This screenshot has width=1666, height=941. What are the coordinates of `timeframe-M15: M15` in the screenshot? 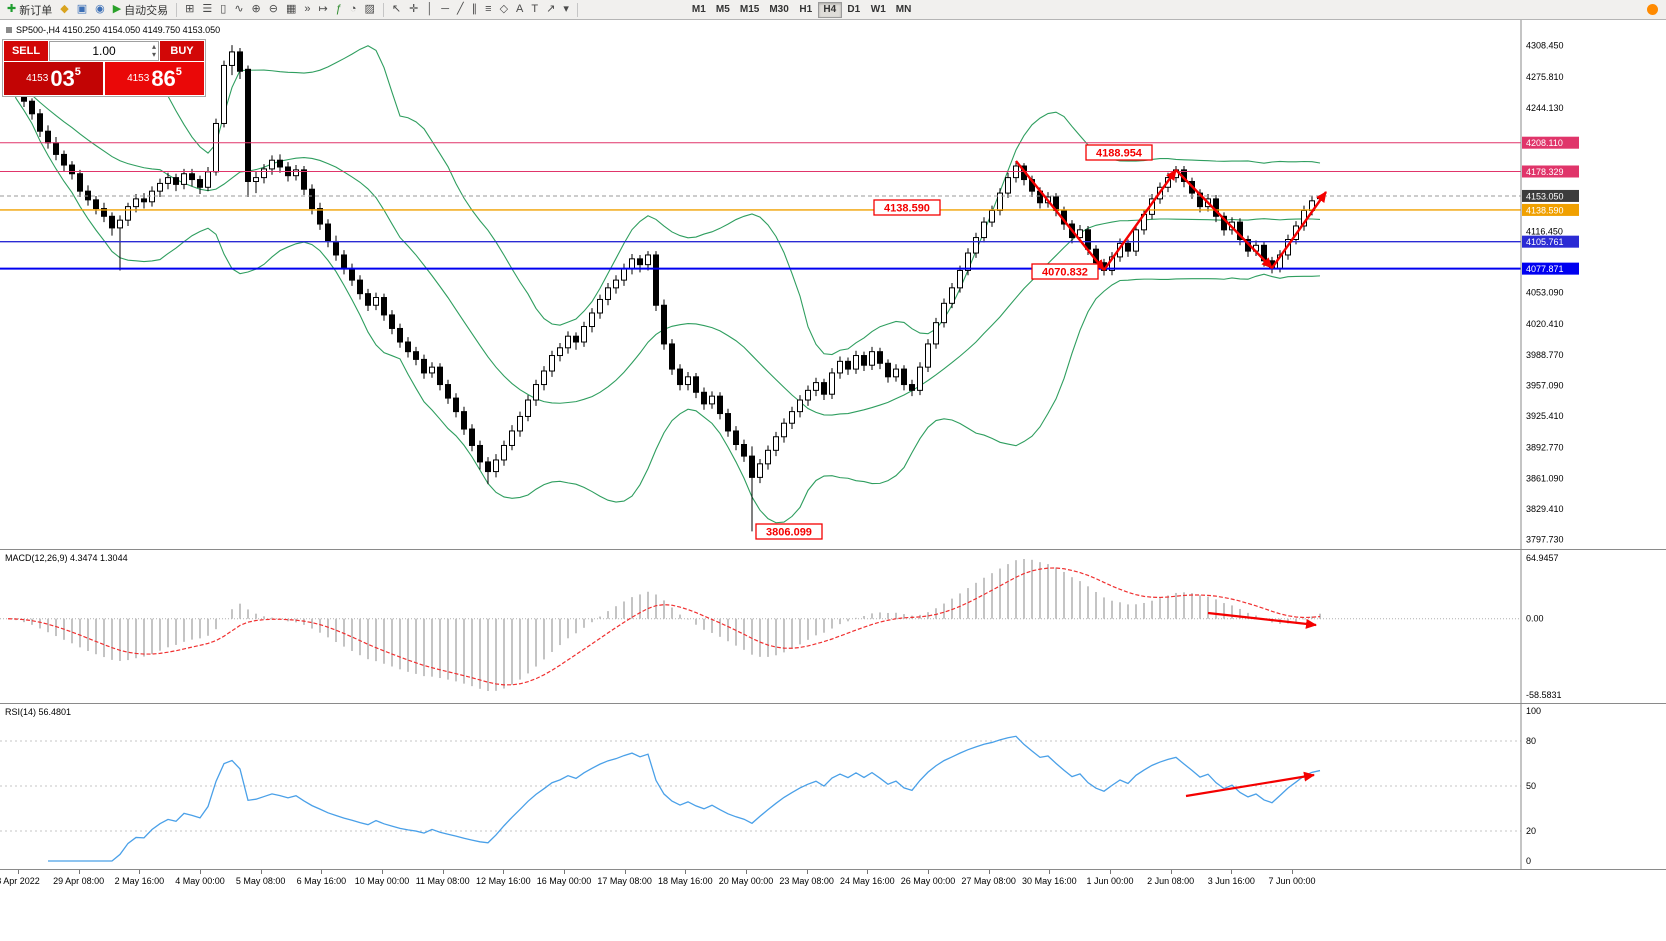 It's located at (749, 10).